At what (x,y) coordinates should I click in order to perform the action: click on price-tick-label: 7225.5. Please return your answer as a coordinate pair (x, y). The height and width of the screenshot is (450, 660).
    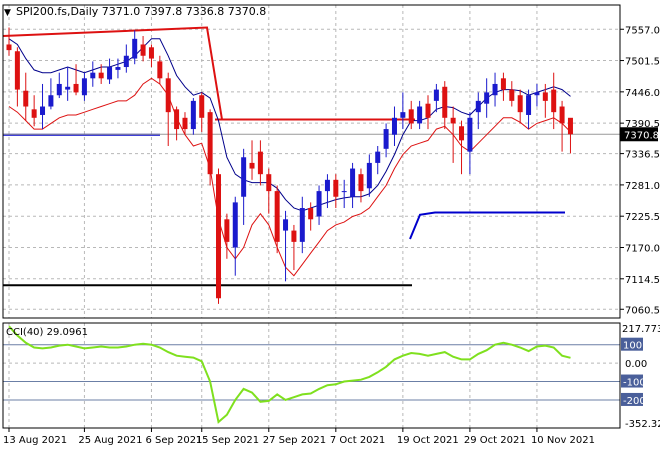
    Looking at the image, I should click on (642, 217).